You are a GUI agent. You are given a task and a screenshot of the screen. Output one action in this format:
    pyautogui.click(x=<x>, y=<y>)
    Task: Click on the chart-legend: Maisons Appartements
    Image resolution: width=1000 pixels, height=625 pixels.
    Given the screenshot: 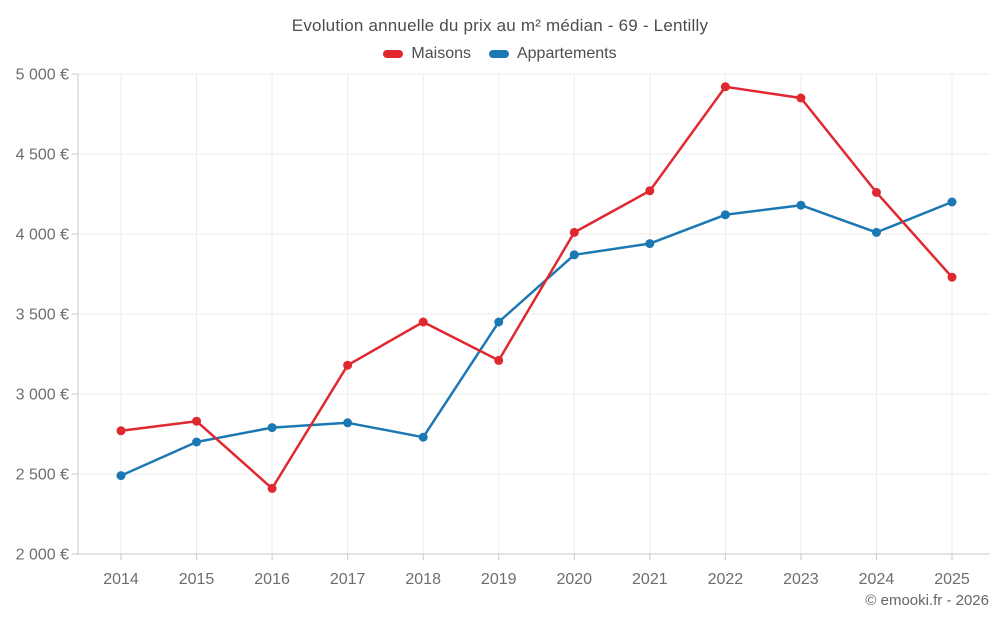 What is the action you would take?
    pyautogui.click(x=500, y=54)
    